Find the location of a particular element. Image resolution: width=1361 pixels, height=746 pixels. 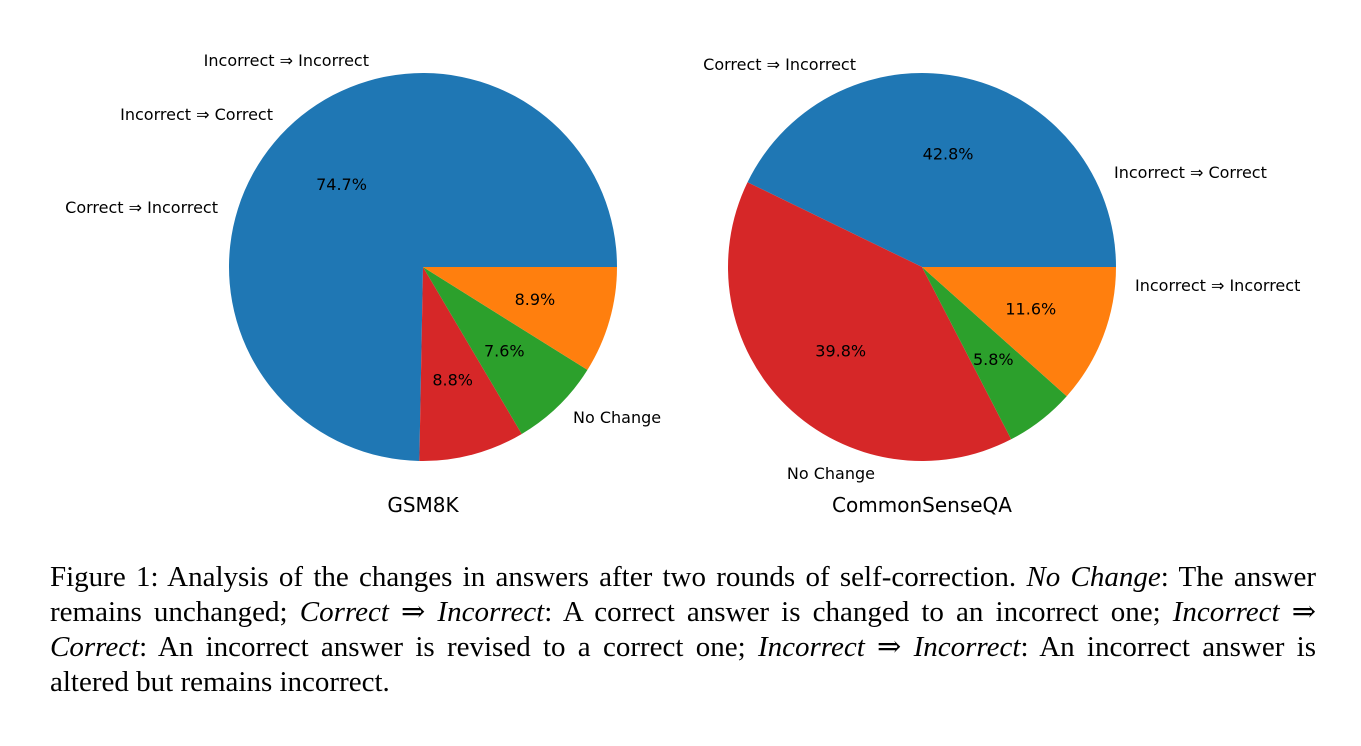

pie-percent-label: 8.8% is located at coordinates (452, 380).